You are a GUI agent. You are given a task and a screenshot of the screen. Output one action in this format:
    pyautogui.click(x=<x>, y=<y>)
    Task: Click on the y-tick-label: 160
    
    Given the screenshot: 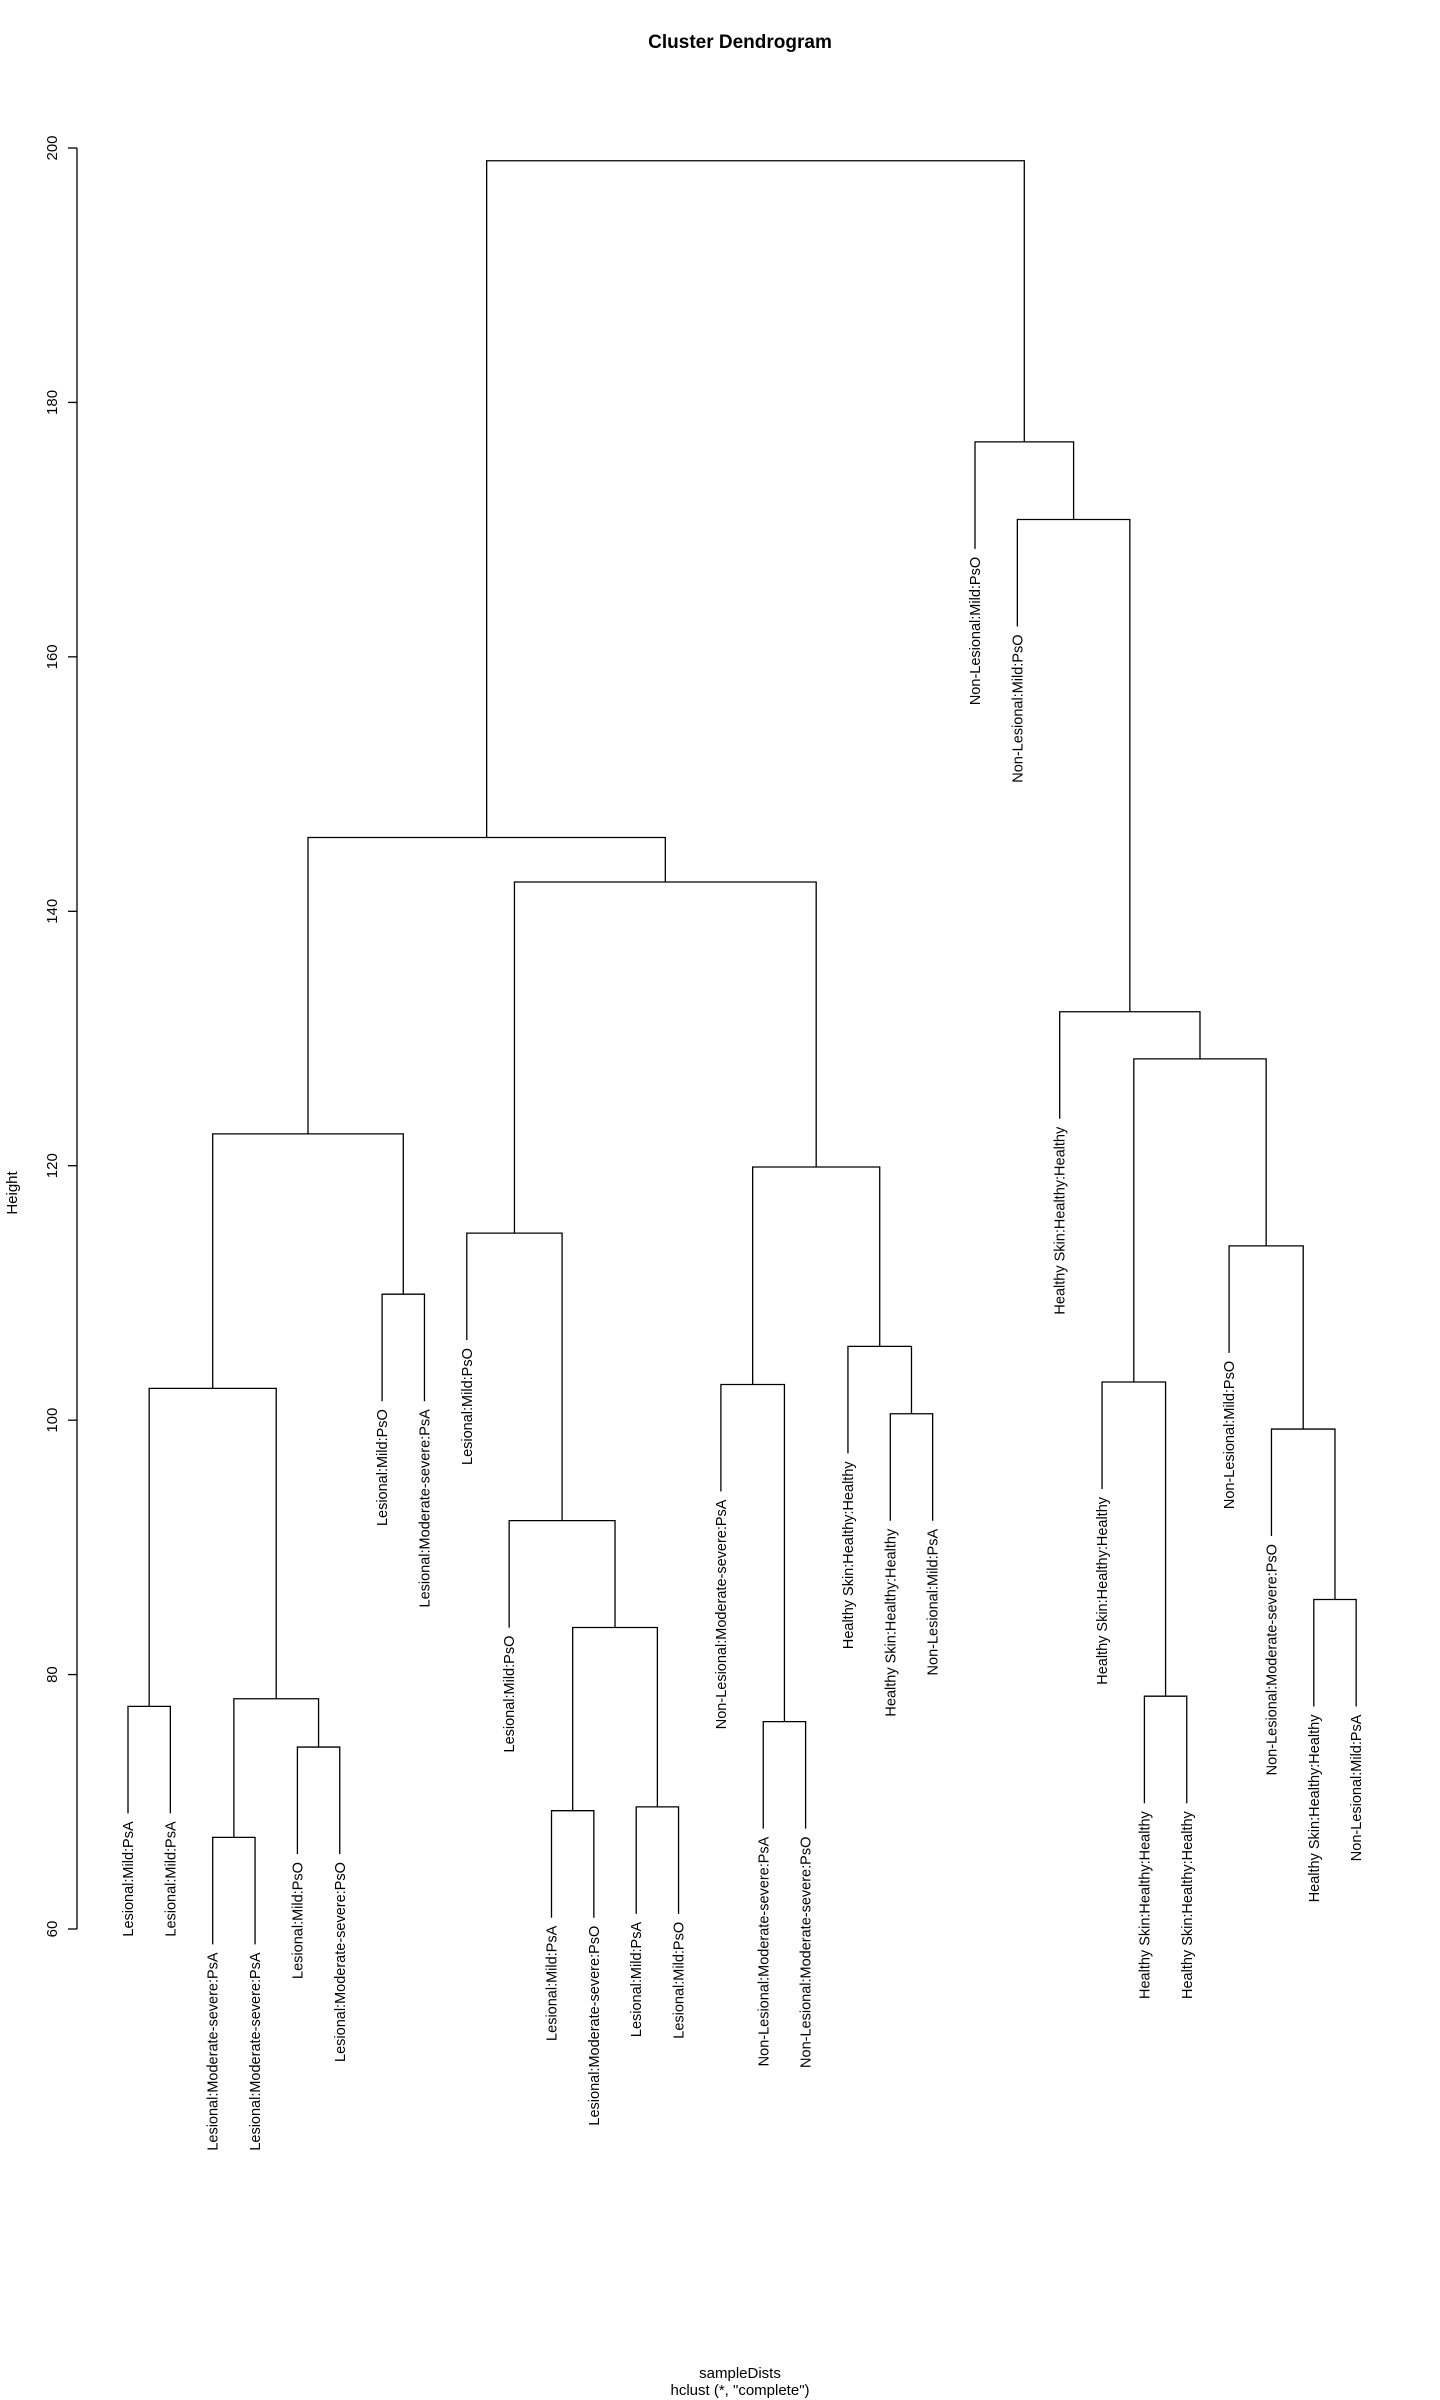 What is the action you would take?
    pyautogui.click(x=52, y=656)
    